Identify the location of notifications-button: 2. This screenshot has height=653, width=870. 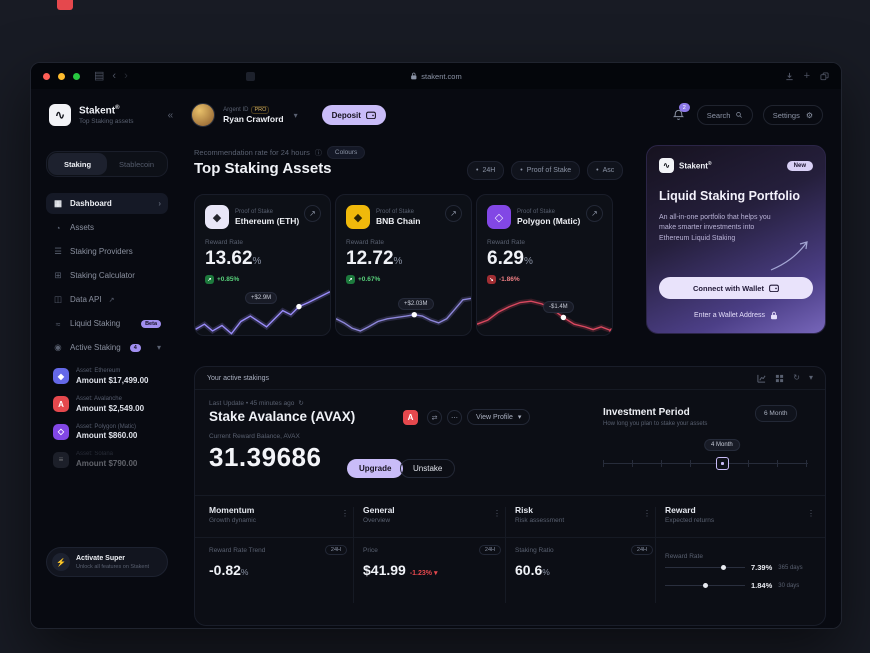
(680, 113).